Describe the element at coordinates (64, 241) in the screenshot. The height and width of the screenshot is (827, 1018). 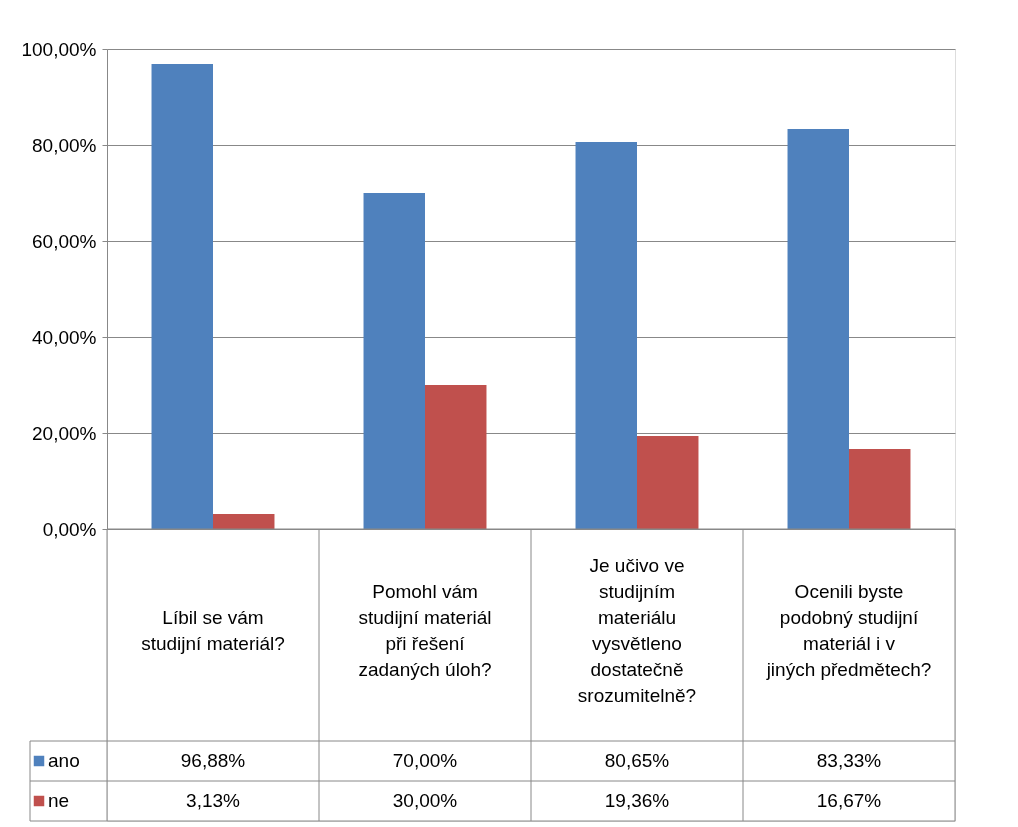
I see `y-tick-label: 60,00%` at that location.